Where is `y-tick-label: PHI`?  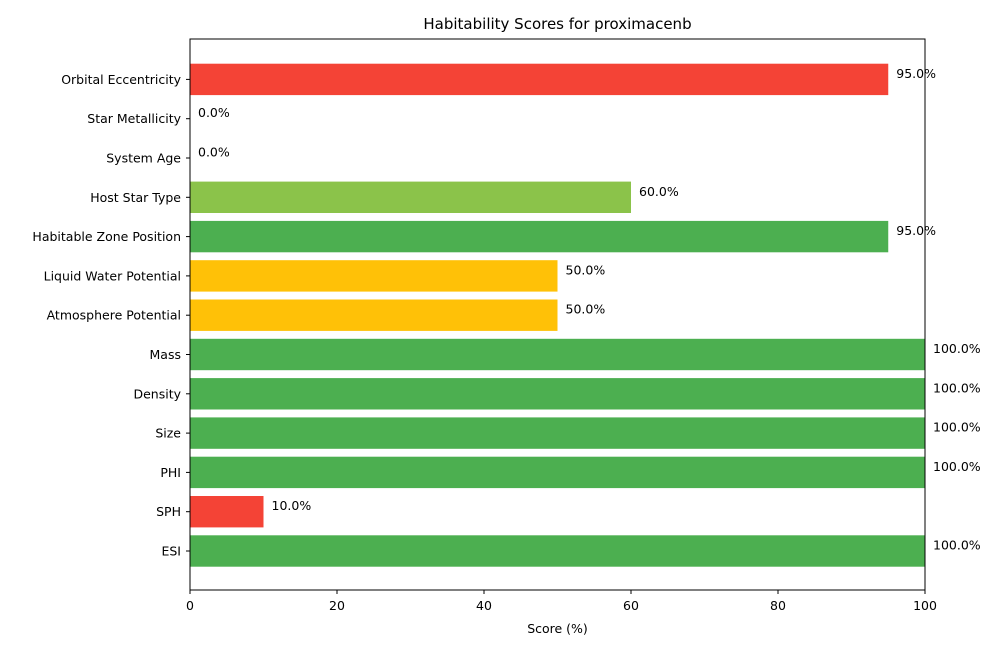 y-tick-label: PHI is located at coordinates (170, 472).